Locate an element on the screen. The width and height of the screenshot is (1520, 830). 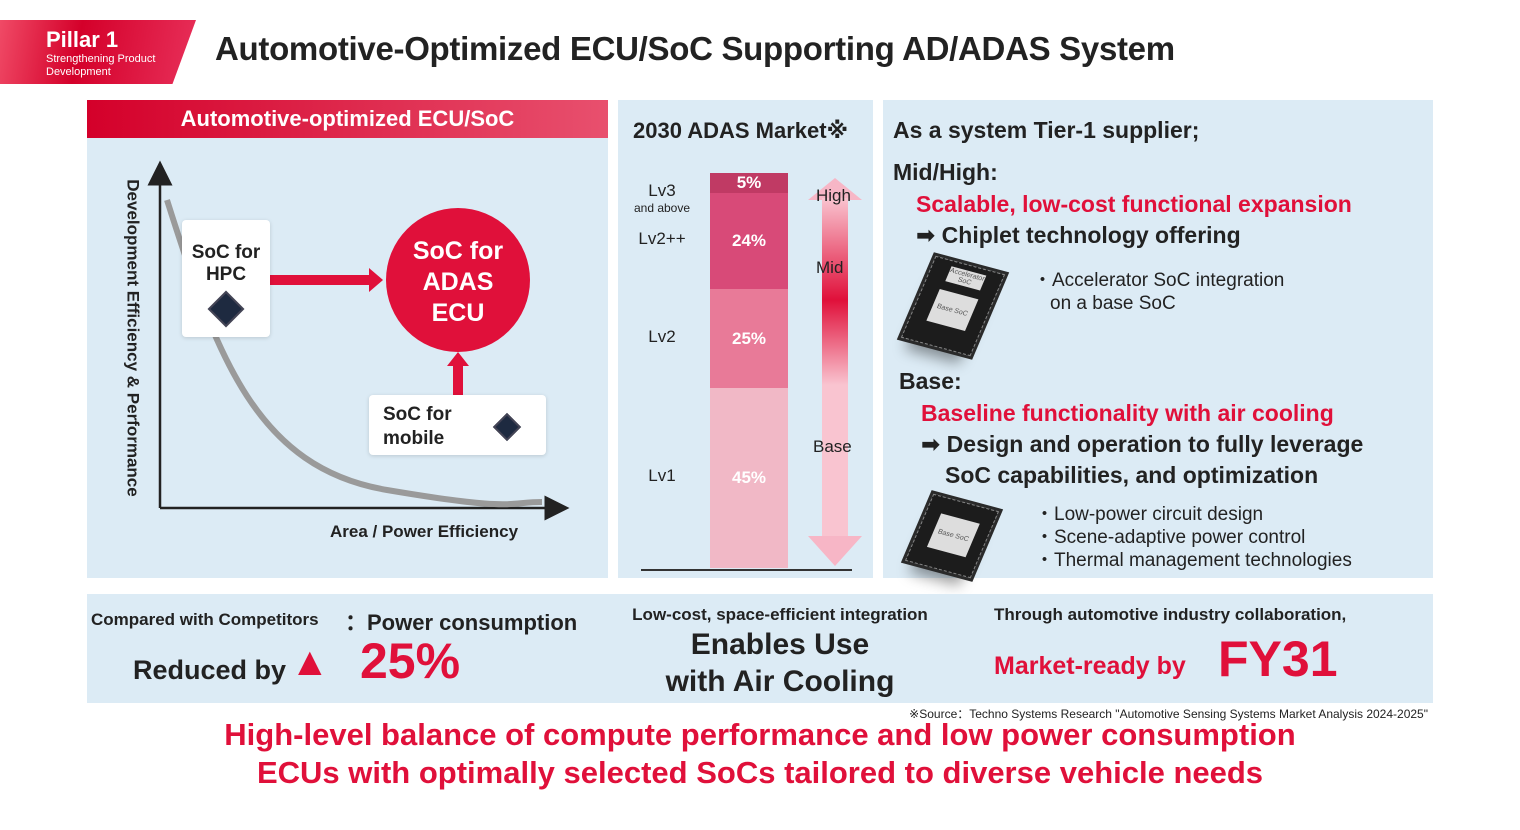
pillar-subtitle: Strengthening Product Development is located at coordinates (101, 65).